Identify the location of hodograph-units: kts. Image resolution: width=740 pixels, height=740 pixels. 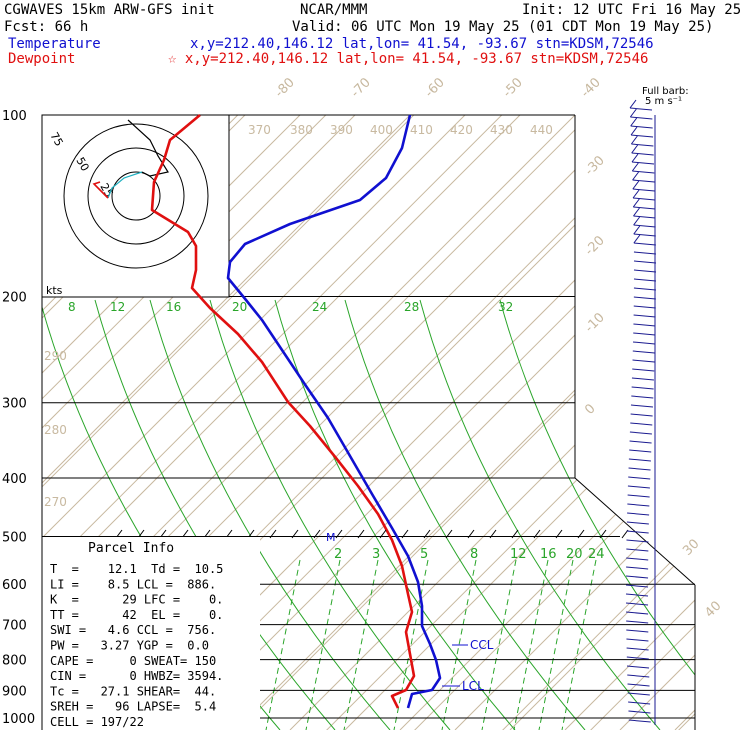
(54, 290).